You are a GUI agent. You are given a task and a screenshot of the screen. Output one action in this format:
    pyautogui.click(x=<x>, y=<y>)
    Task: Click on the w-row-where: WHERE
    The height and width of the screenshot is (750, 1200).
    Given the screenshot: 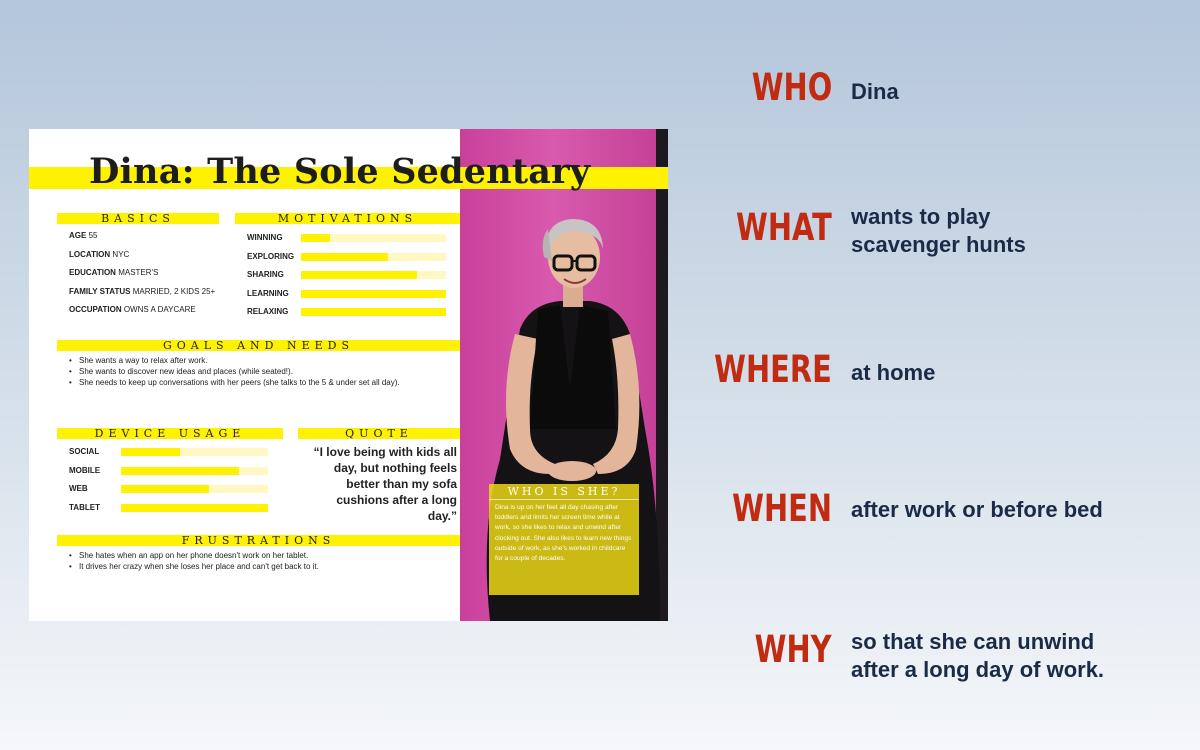 What is the action you would take?
    pyautogui.click(x=766, y=373)
    